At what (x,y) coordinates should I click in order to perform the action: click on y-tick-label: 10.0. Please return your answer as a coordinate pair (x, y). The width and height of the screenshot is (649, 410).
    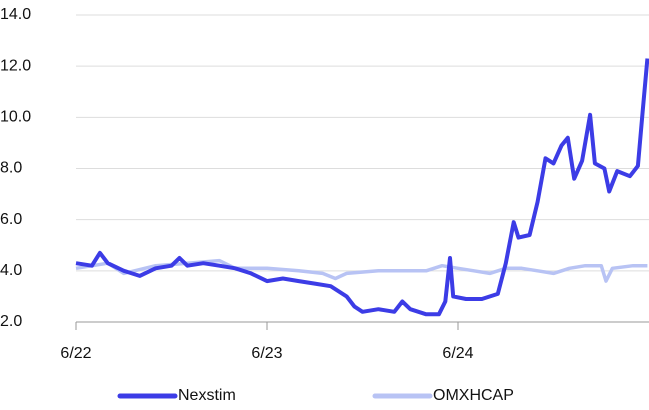
    Looking at the image, I should click on (15, 117).